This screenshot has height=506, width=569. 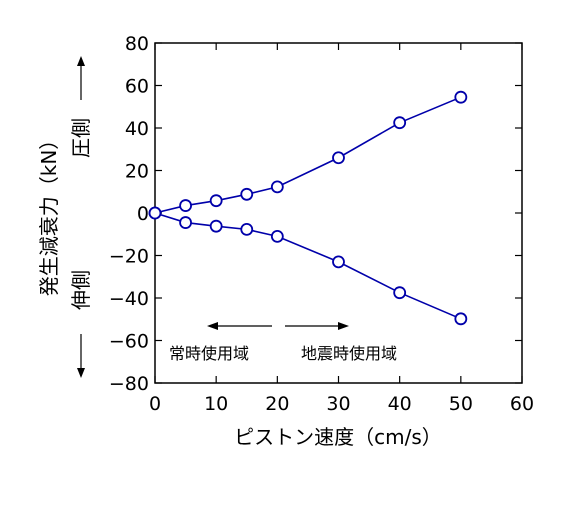 What do you see at coordinates (209, 353) in the screenshot?
I see `normal-range-label: 常時使用域` at bounding box center [209, 353].